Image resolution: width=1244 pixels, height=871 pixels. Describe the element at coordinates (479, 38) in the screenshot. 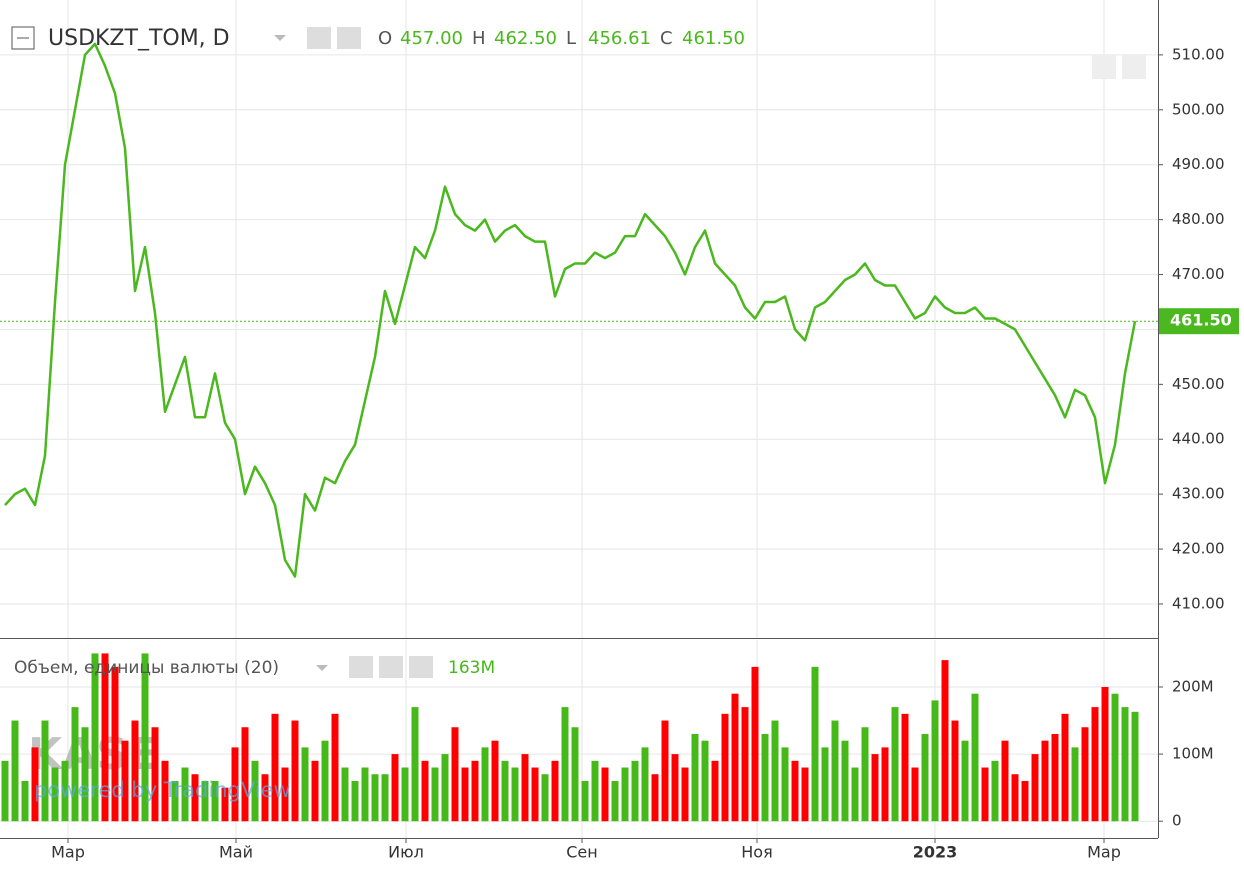

I see `ohlc-name: H` at that location.